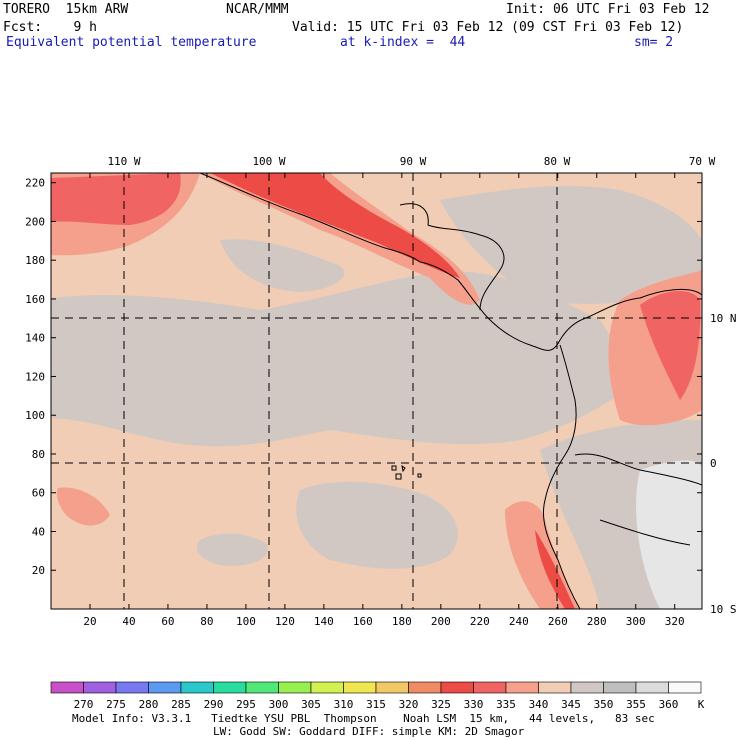 This screenshot has width=740, height=740. Describe the element at coordinates (257, 9) in the screenshot. I see `center-label: NCAR/MMM` at that location.